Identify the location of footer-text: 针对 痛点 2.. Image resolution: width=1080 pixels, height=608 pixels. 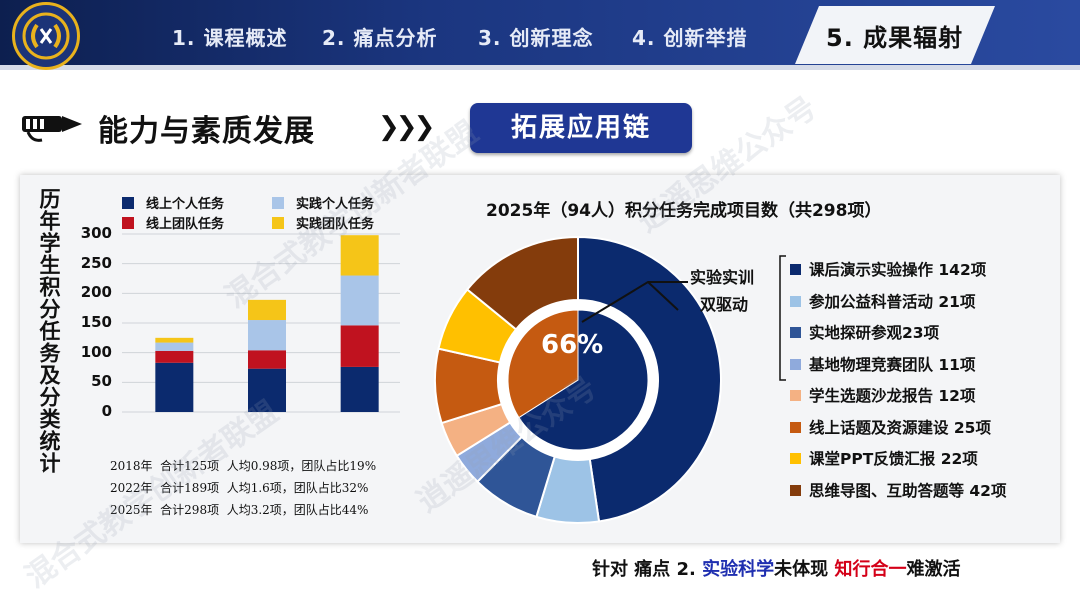
(647, 569).